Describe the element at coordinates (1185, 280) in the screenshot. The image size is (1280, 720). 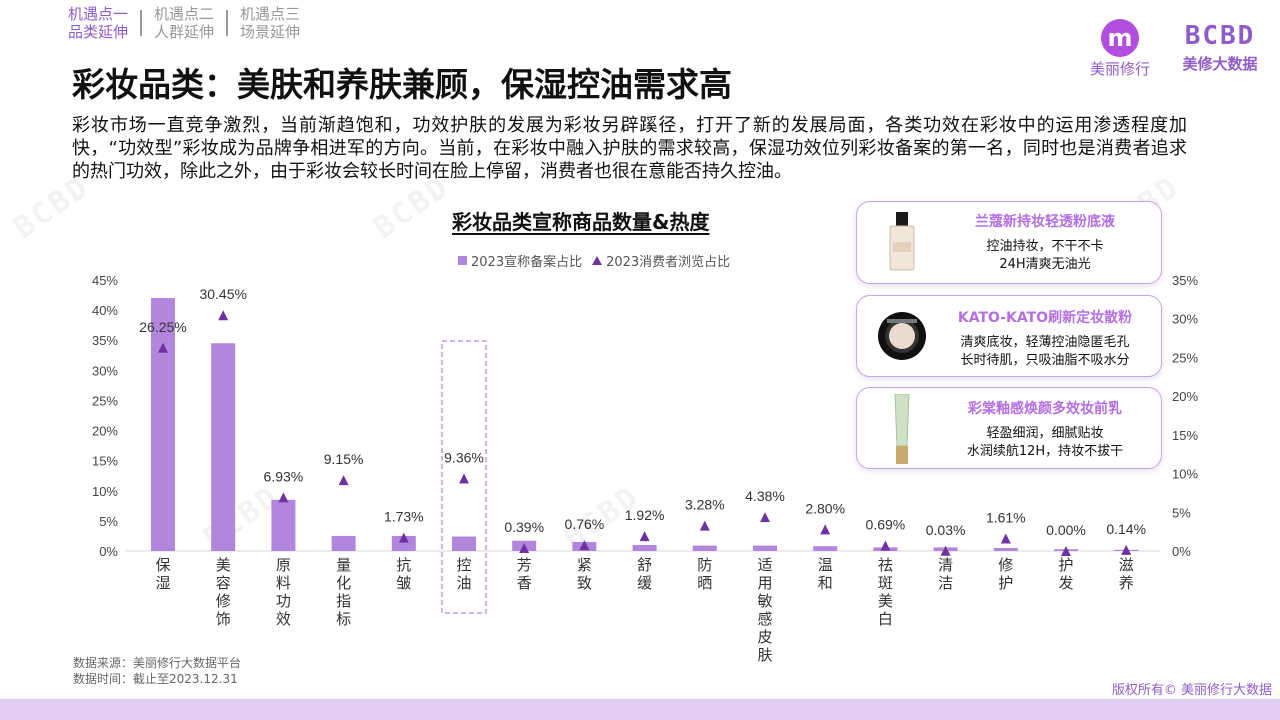
I see `y-right-tick-label: 35%` at that location.